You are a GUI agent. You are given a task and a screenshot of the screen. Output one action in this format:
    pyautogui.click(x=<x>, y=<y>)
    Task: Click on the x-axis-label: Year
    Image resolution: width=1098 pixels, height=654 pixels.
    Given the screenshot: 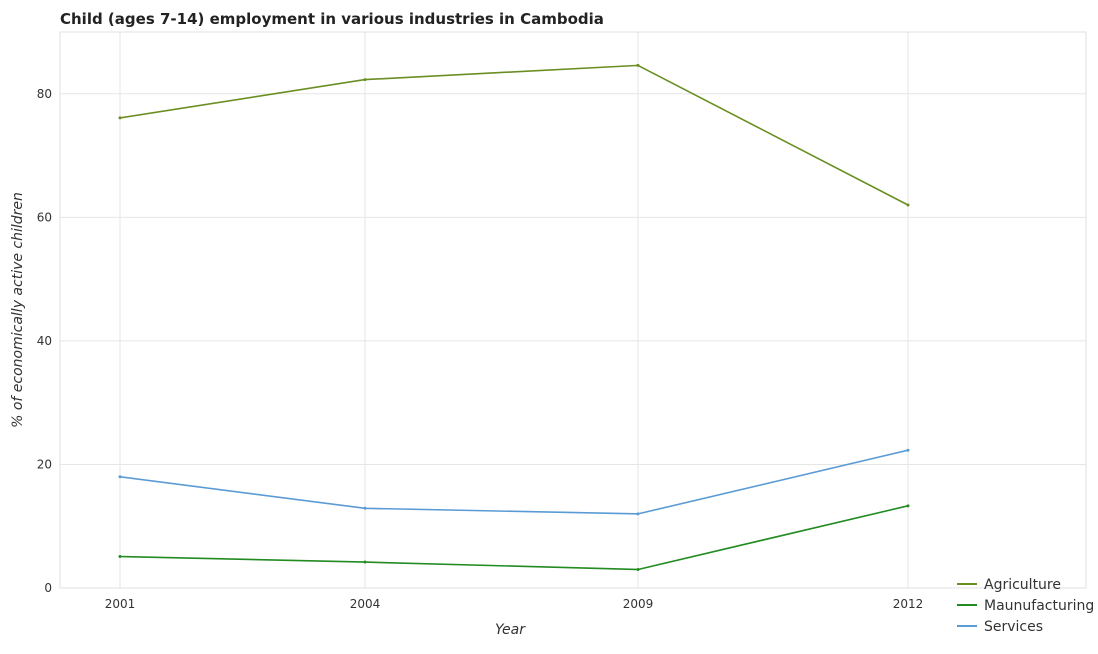 What is the action you would take?
    pyautogui.click(x=510, y=630)
    